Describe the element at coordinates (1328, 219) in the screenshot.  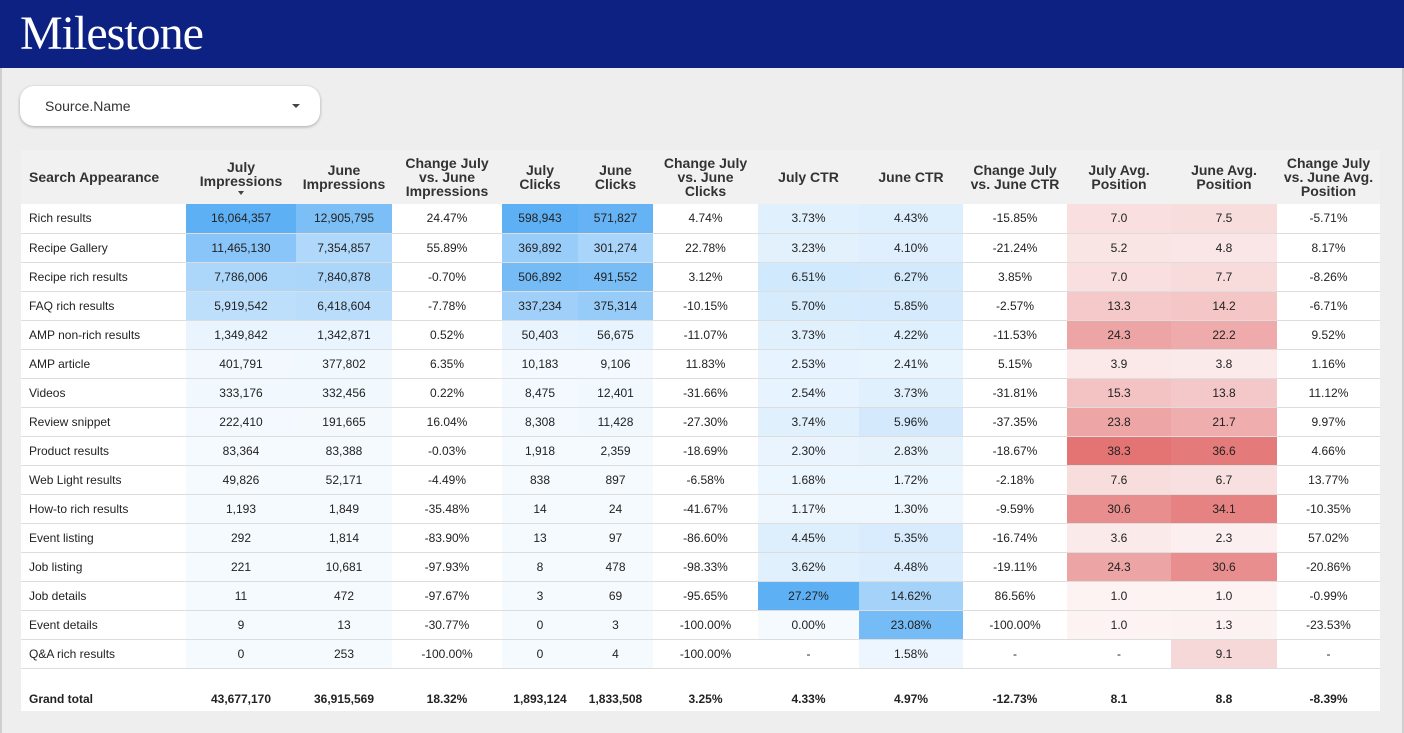
I see `table-cell: -5.71%` at that location.